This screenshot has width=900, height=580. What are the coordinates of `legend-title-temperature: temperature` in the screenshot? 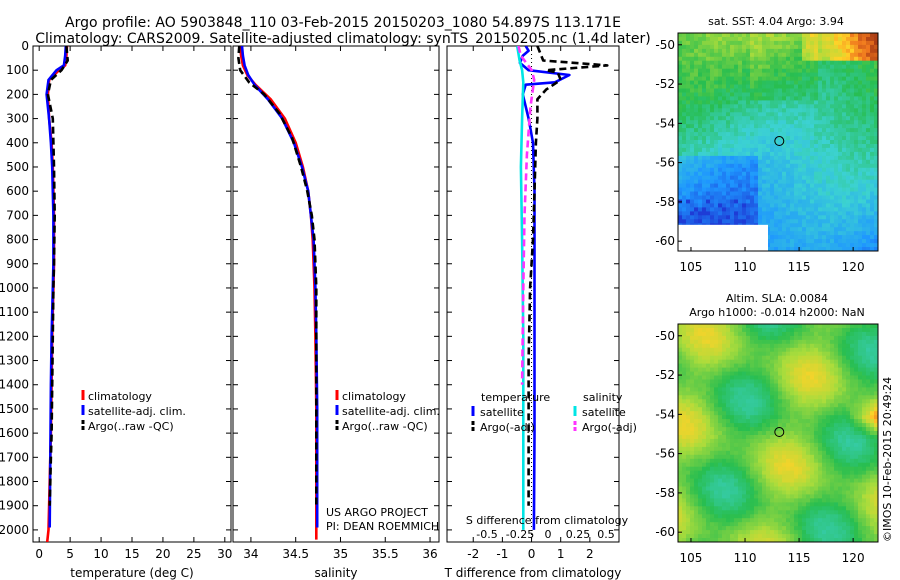 It's located at (515, 397).